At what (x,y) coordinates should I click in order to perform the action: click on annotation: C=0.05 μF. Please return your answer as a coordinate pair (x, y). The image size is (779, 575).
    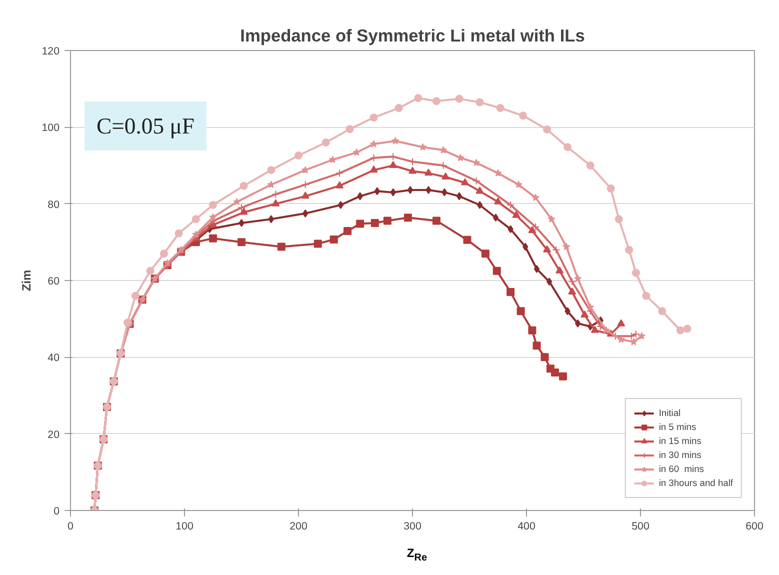
    Looking at the image, I should click on (145, 126).